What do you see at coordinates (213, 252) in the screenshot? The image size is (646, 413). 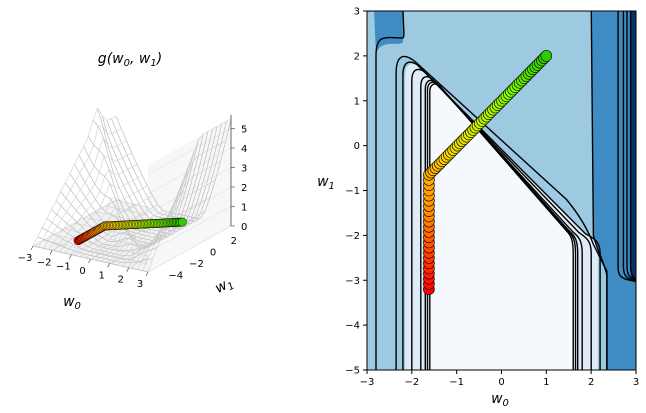 I see `y3d-tick-label: 0` at bounding box center [213, 252].